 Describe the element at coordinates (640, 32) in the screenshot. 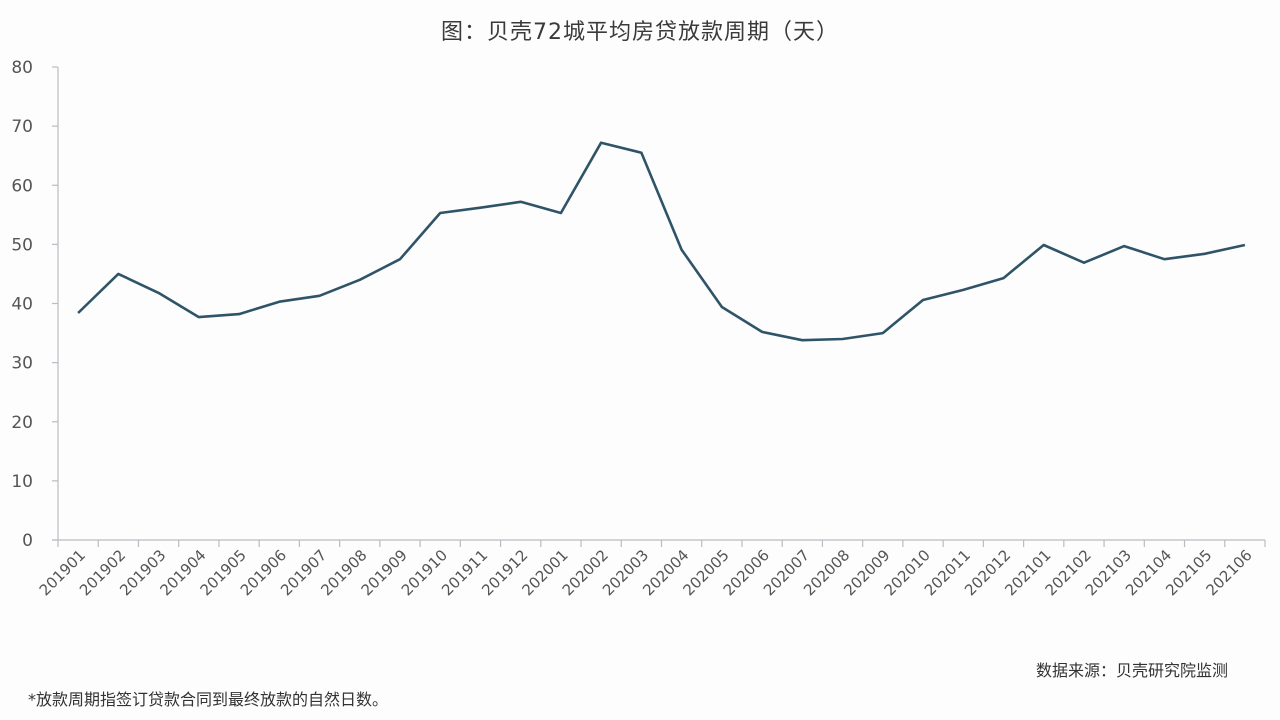

I see `chart-title: 图：贝壳72城平均房贷放款周期（天）` at that location.